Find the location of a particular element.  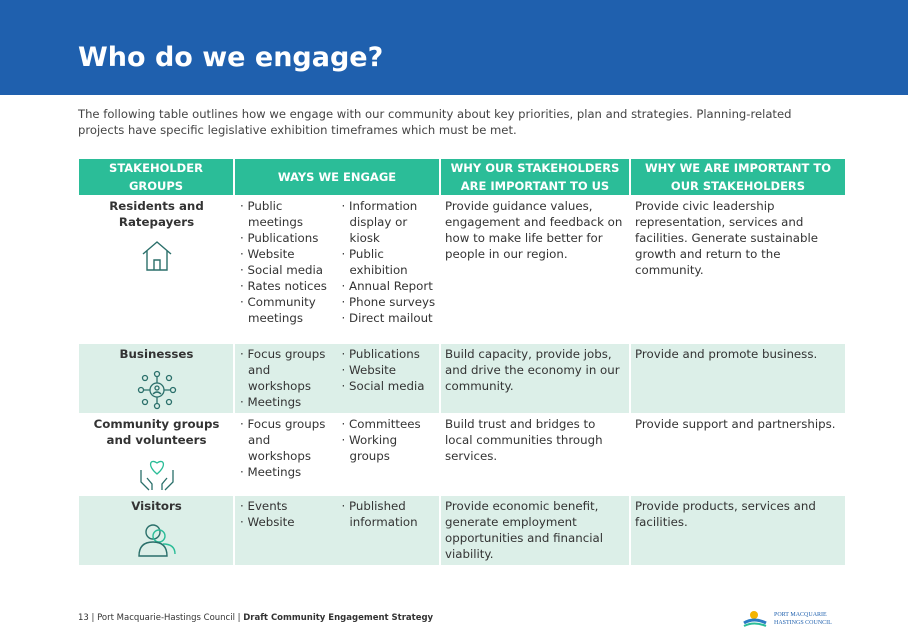

way-item: Committees is located at coordinates (389, 424).